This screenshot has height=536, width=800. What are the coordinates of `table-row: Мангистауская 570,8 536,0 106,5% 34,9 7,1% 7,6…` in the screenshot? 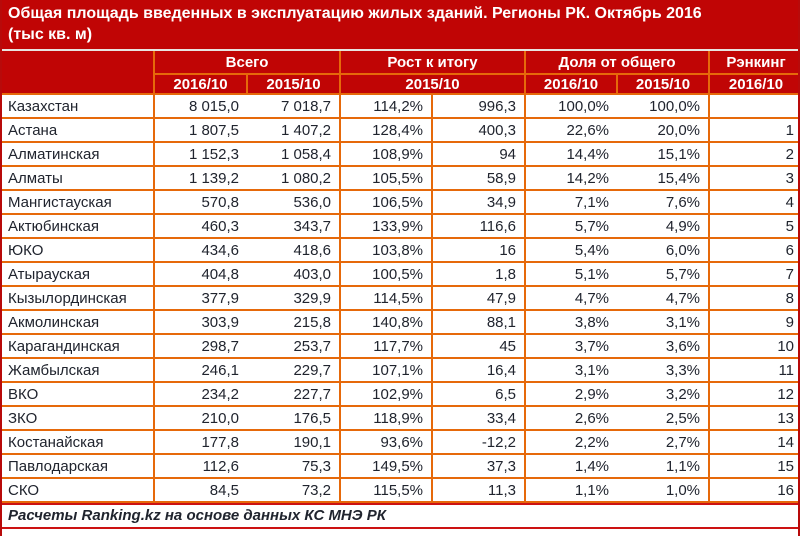 It's located at (400, 202).